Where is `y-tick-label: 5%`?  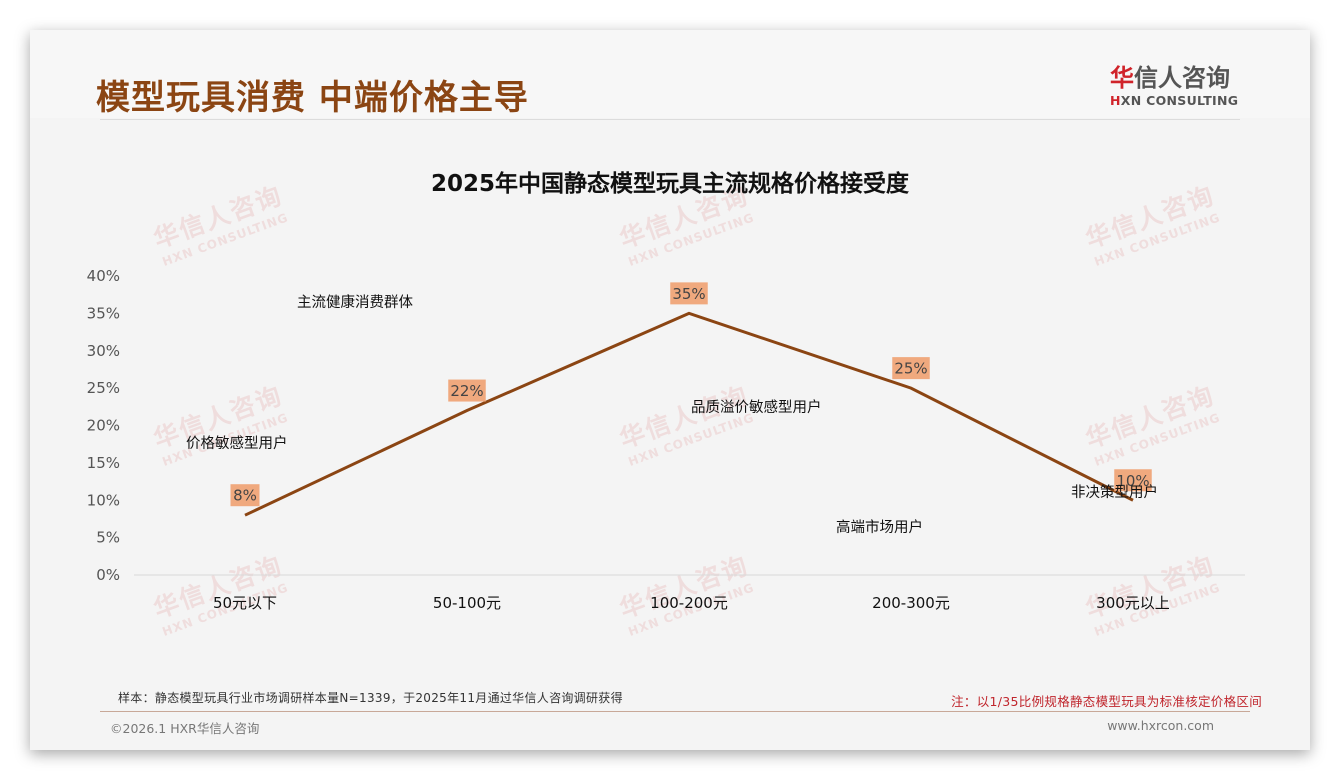 y-tick-label: 5% is located at coordinates (108, 538).